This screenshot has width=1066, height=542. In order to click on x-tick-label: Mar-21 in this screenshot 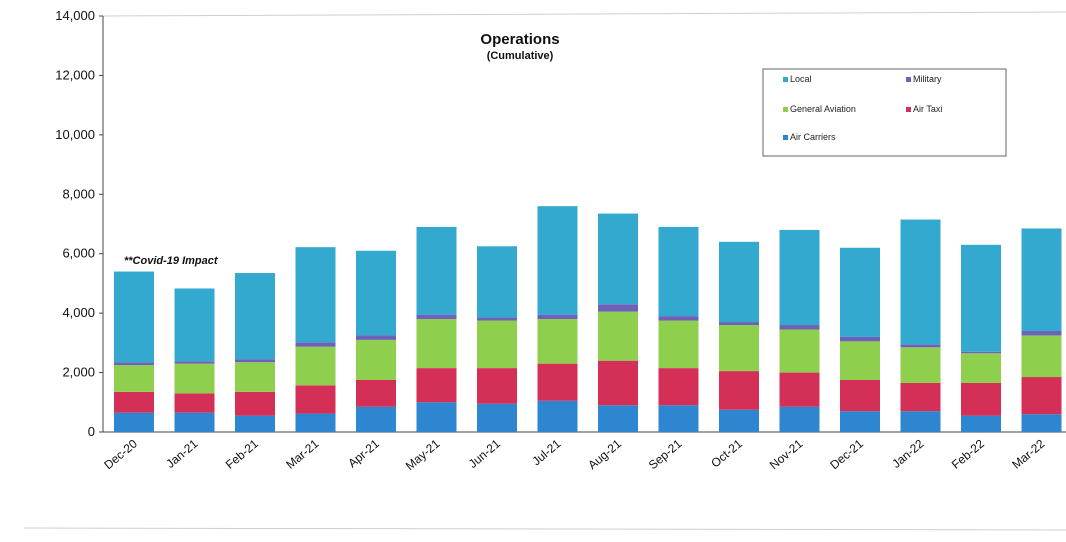, I will do `click(302, 453)`.